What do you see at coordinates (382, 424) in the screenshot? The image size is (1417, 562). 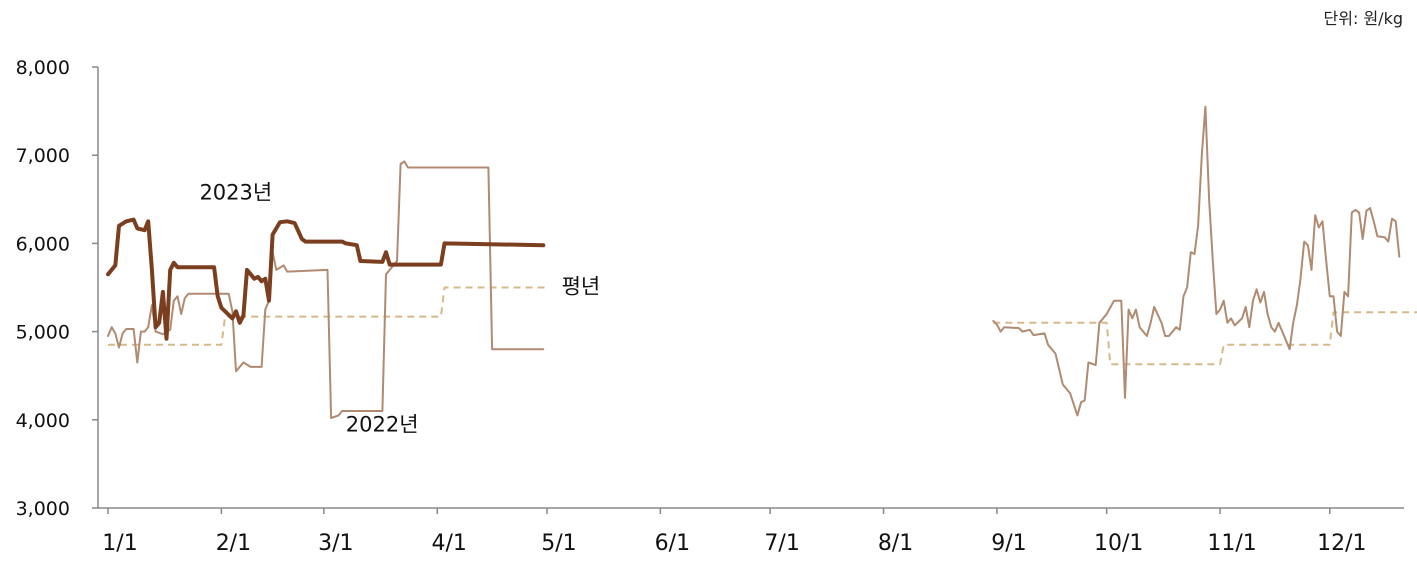 I see `series-label: 2022년` at bounding box center [382, 424].